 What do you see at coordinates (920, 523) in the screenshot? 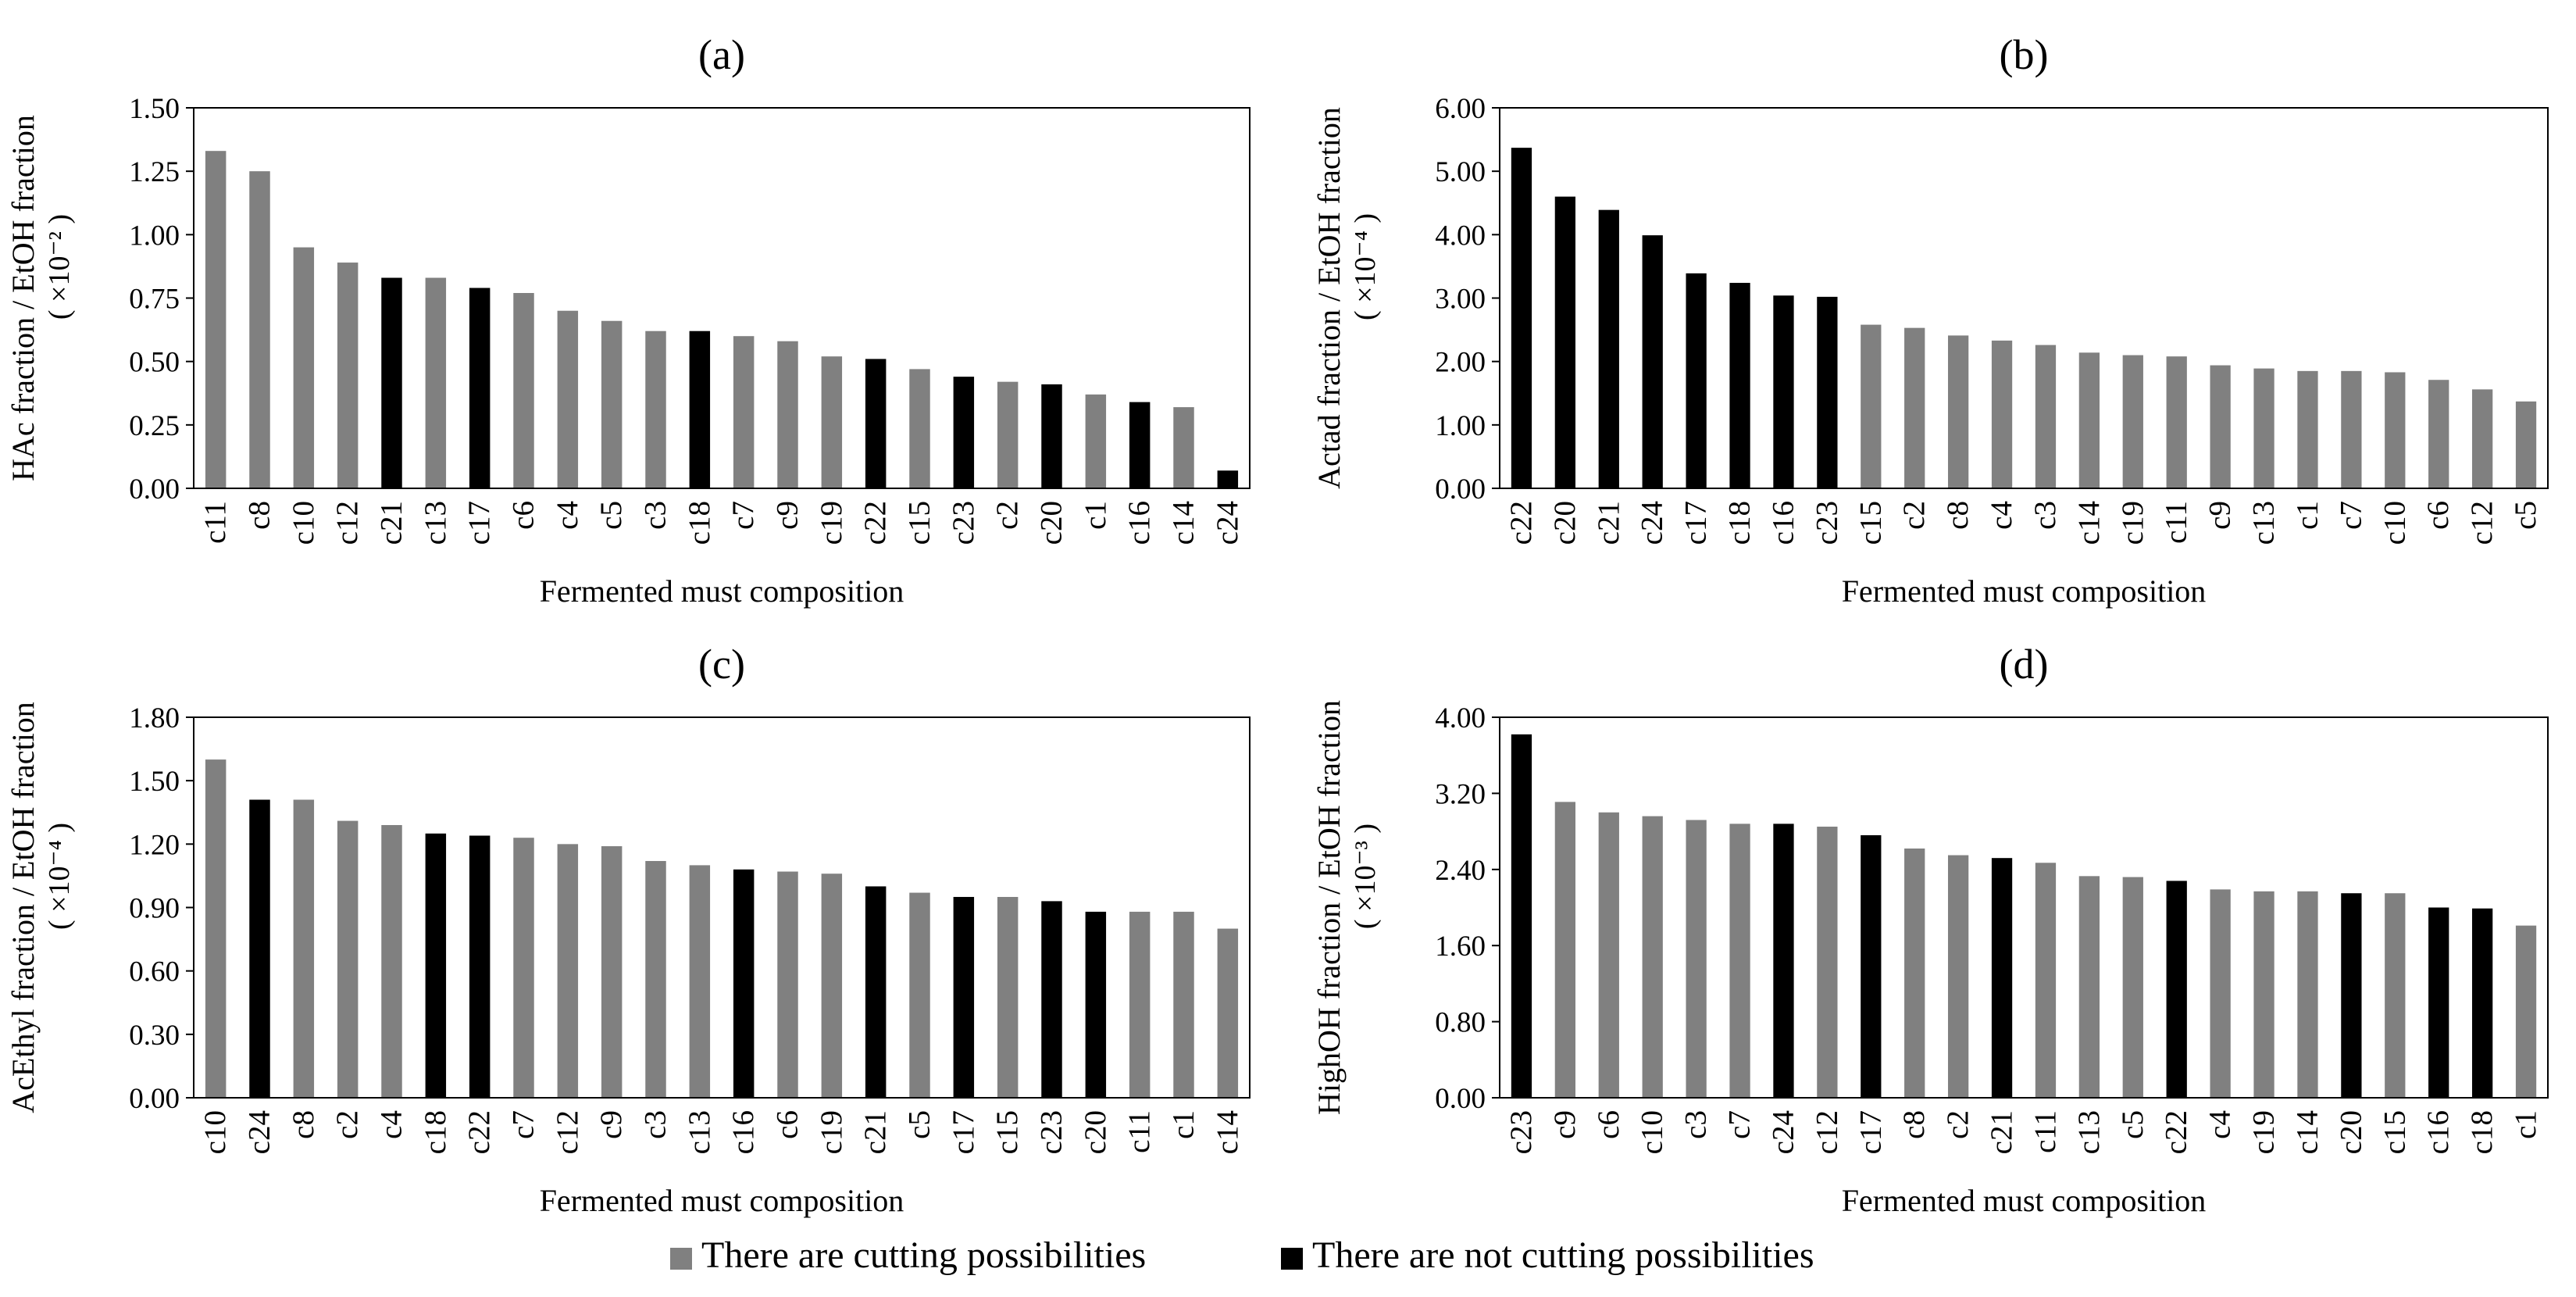
I see `chart-a-x-tick-label: c15` at bounding box center [920, 523].